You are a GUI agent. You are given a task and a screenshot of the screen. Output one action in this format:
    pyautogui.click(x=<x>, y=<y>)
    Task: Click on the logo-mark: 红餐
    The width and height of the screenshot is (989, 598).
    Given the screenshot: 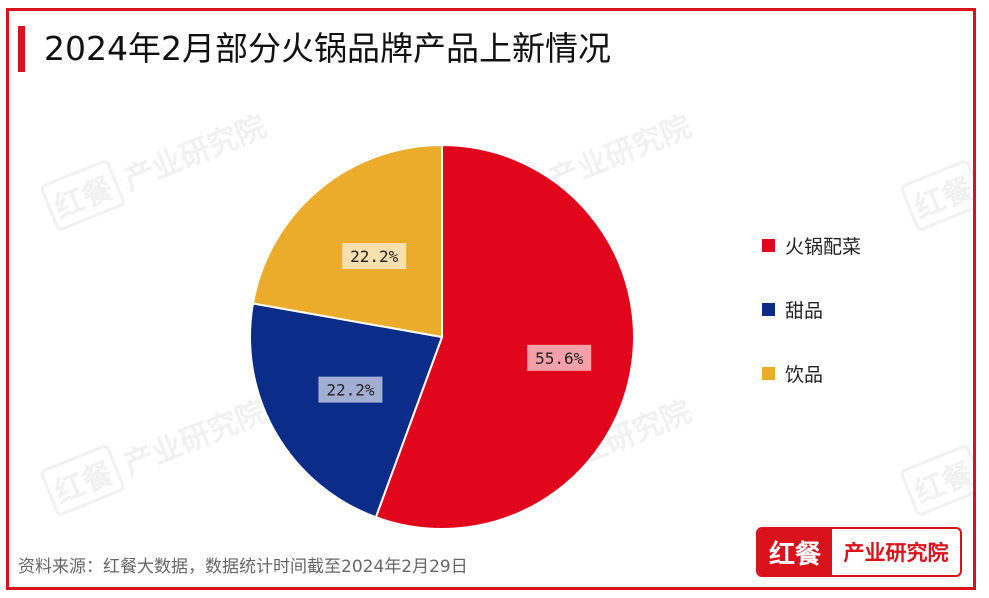 What is the action you would take?
    pyautogui.click(x=795, y=552)
    